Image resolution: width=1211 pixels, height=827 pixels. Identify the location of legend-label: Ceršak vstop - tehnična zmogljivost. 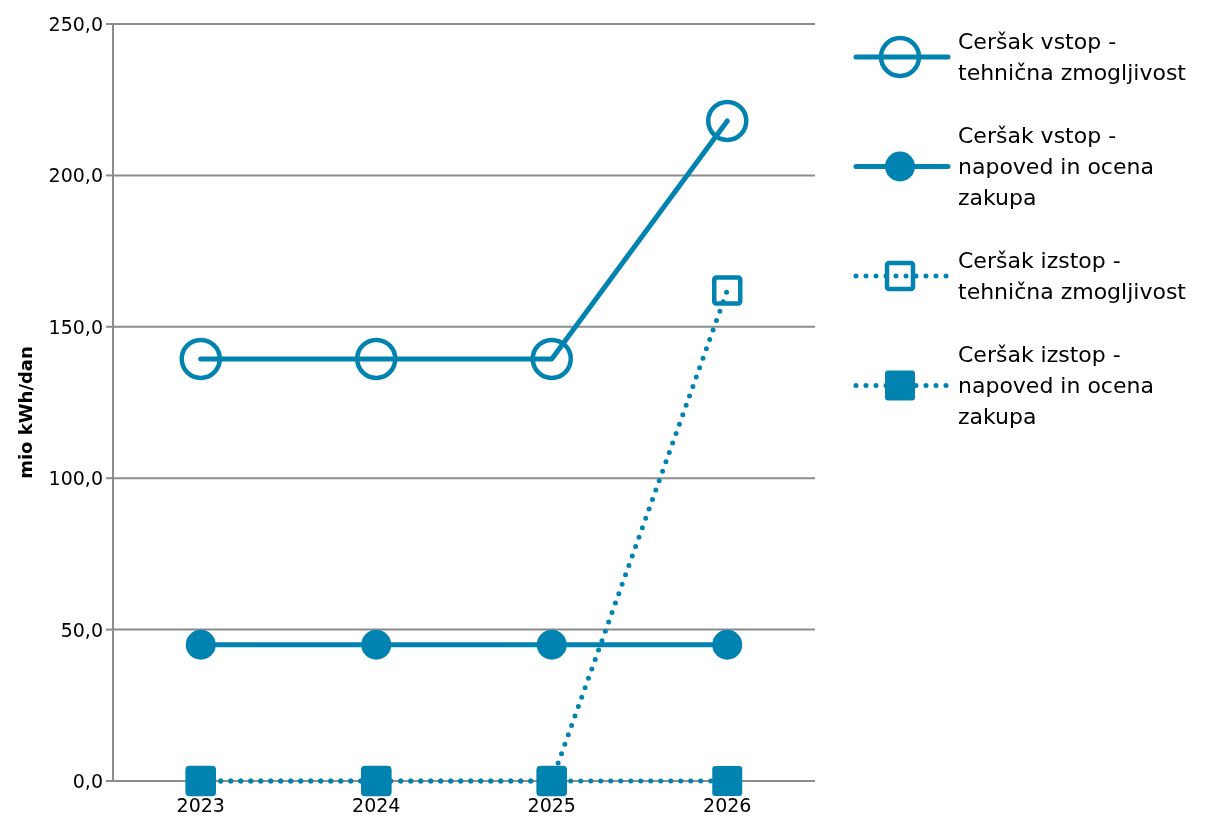
(1072, 57).